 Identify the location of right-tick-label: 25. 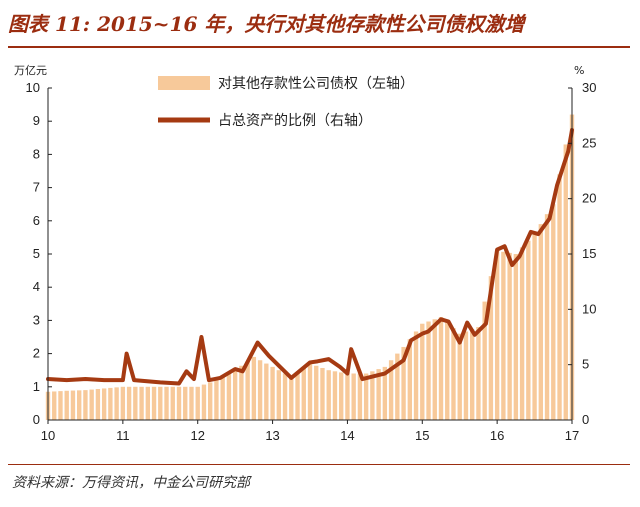
(589, 142).